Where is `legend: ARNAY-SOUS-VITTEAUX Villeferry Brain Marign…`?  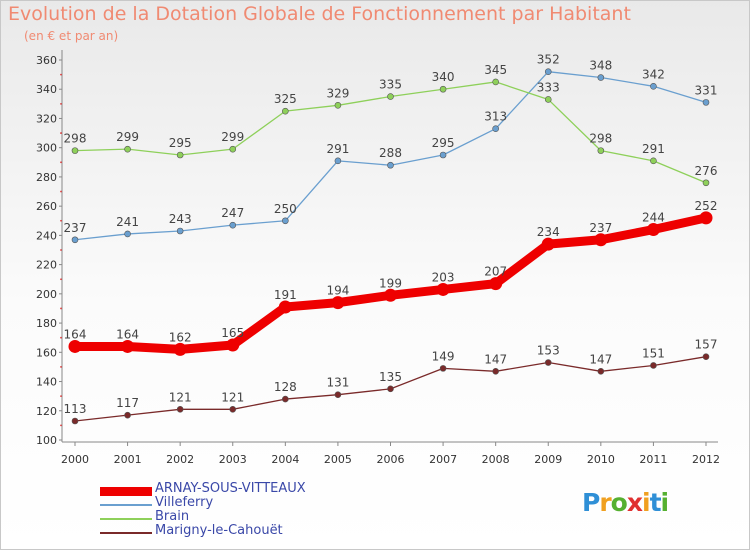 legend: ARNAY-SOUS-VITTEAUX Villeferry Brain Marign… is located at coordinates (250, 510).